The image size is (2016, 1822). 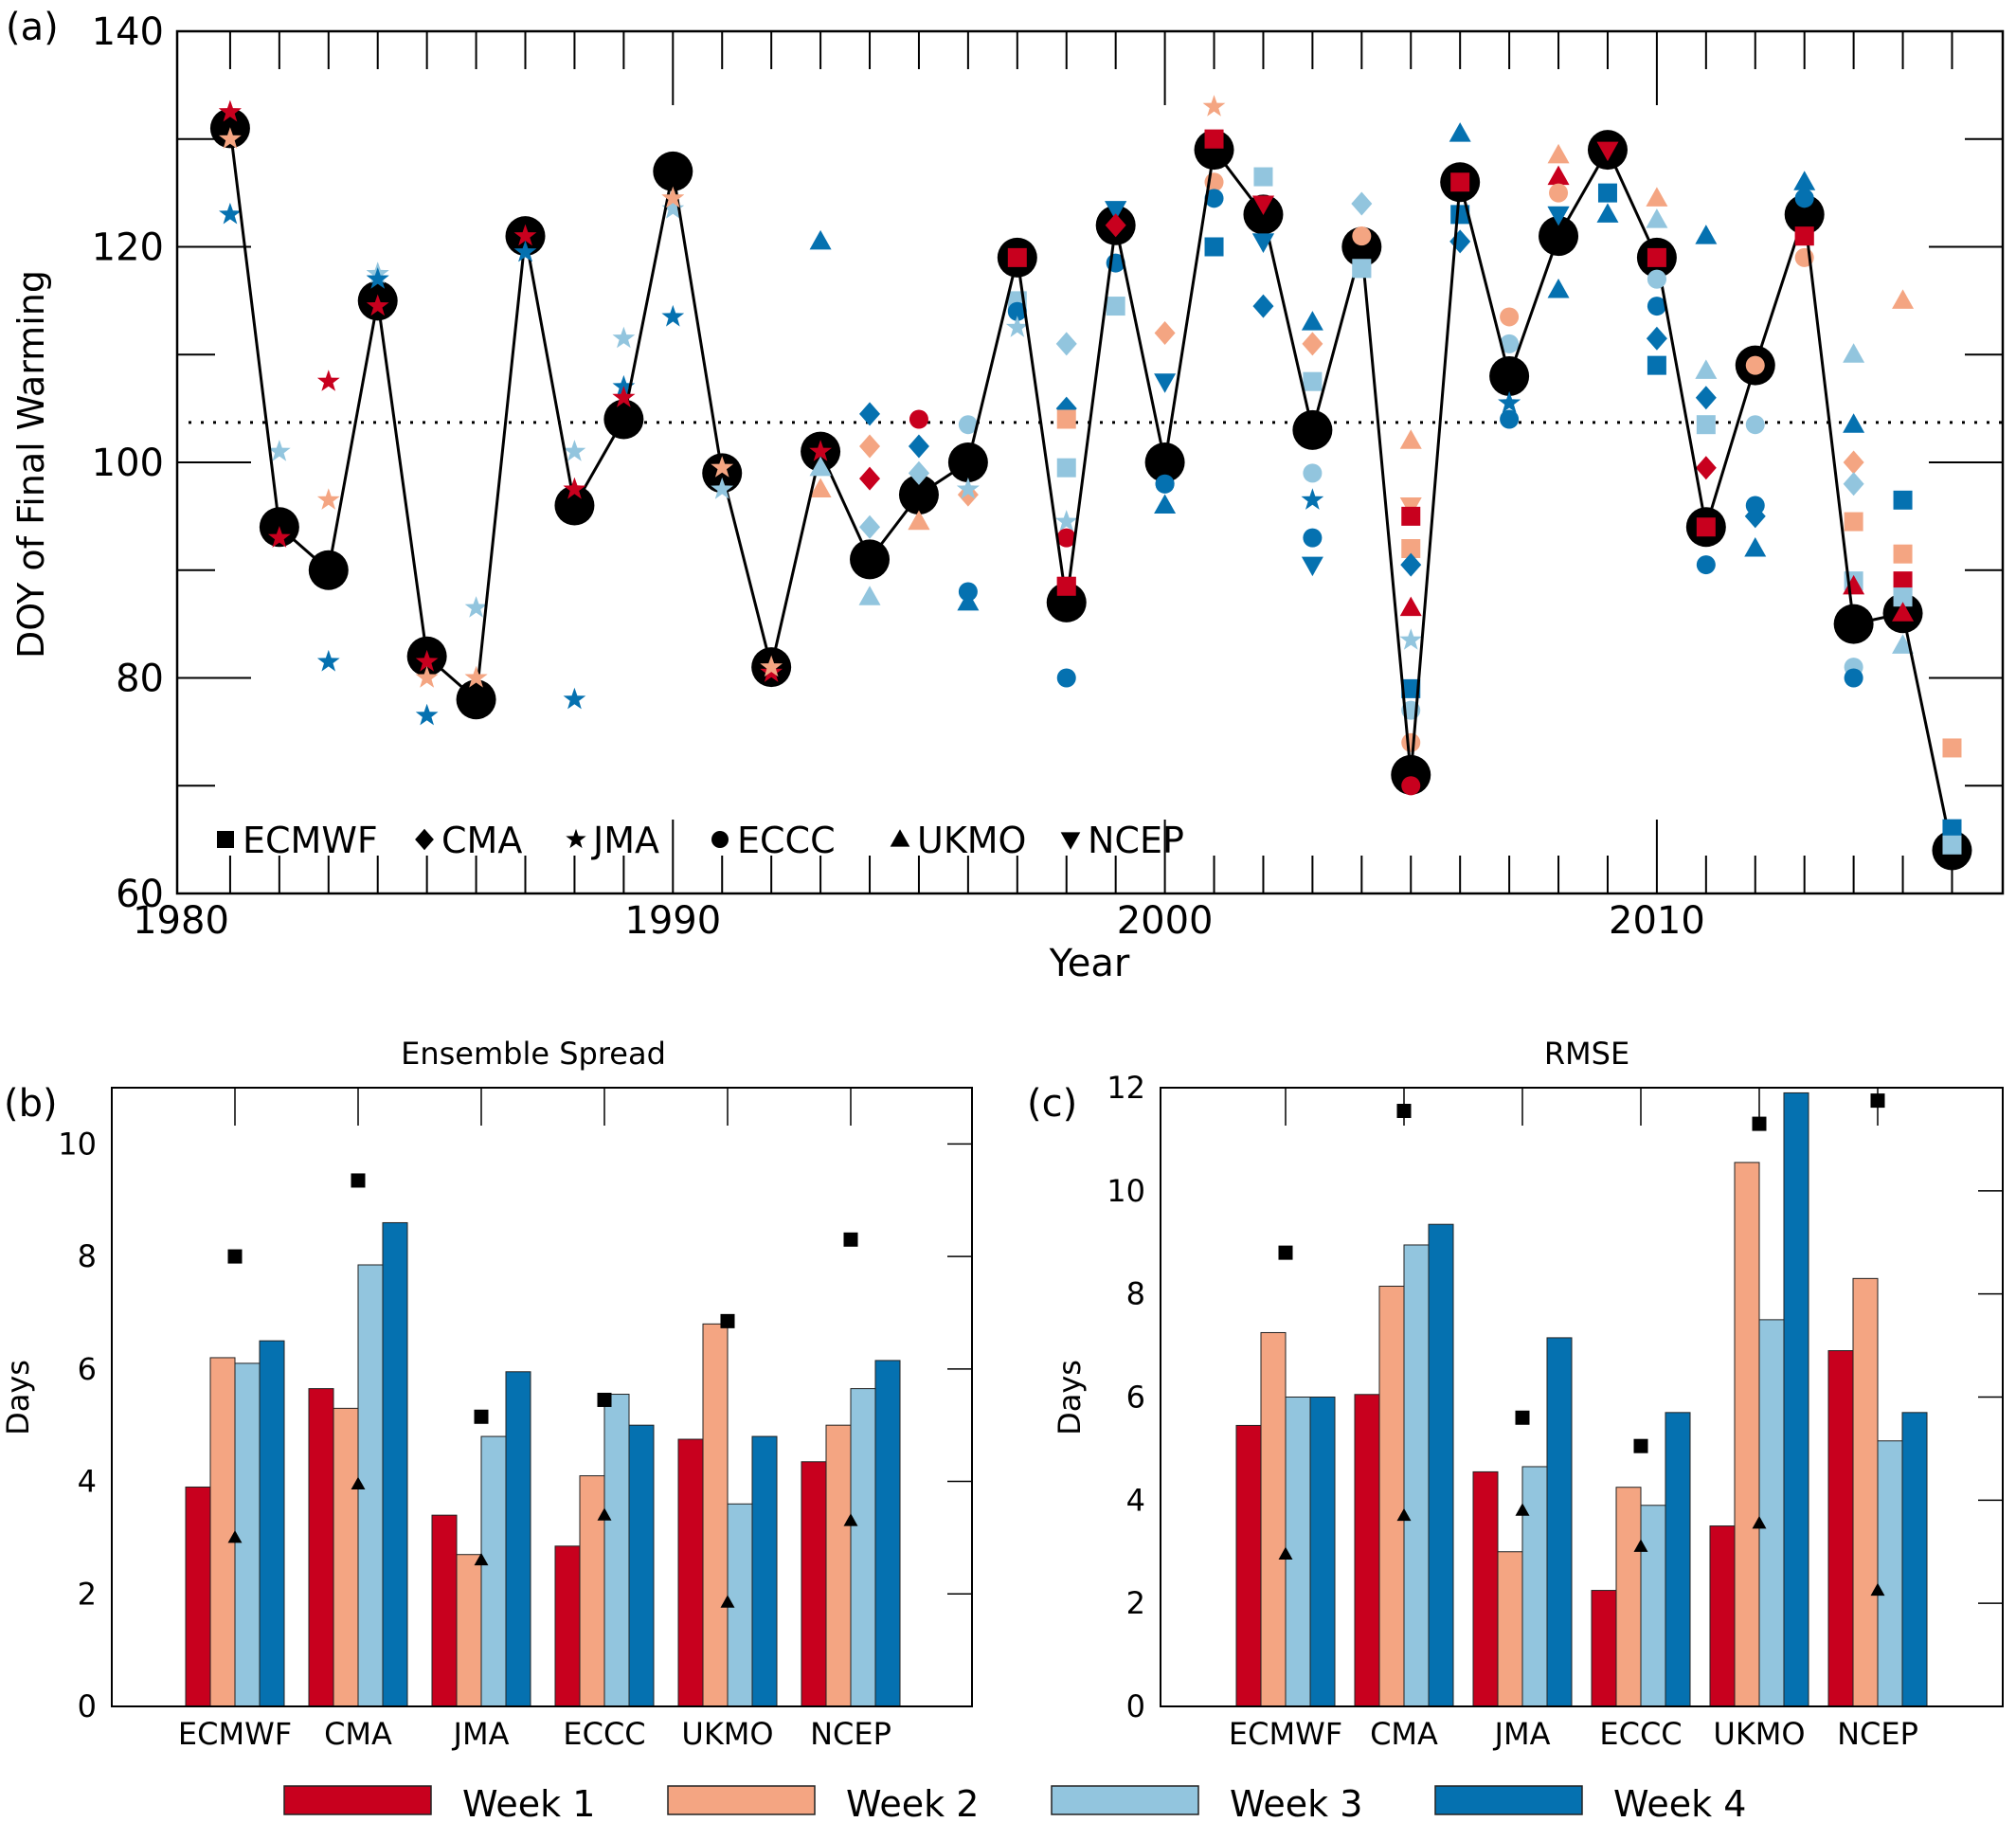 What do you see at coordinates (1126, 1088) in the screenshot?
I see `y-tick-label: 12` at bounding box center [1126, 1088].